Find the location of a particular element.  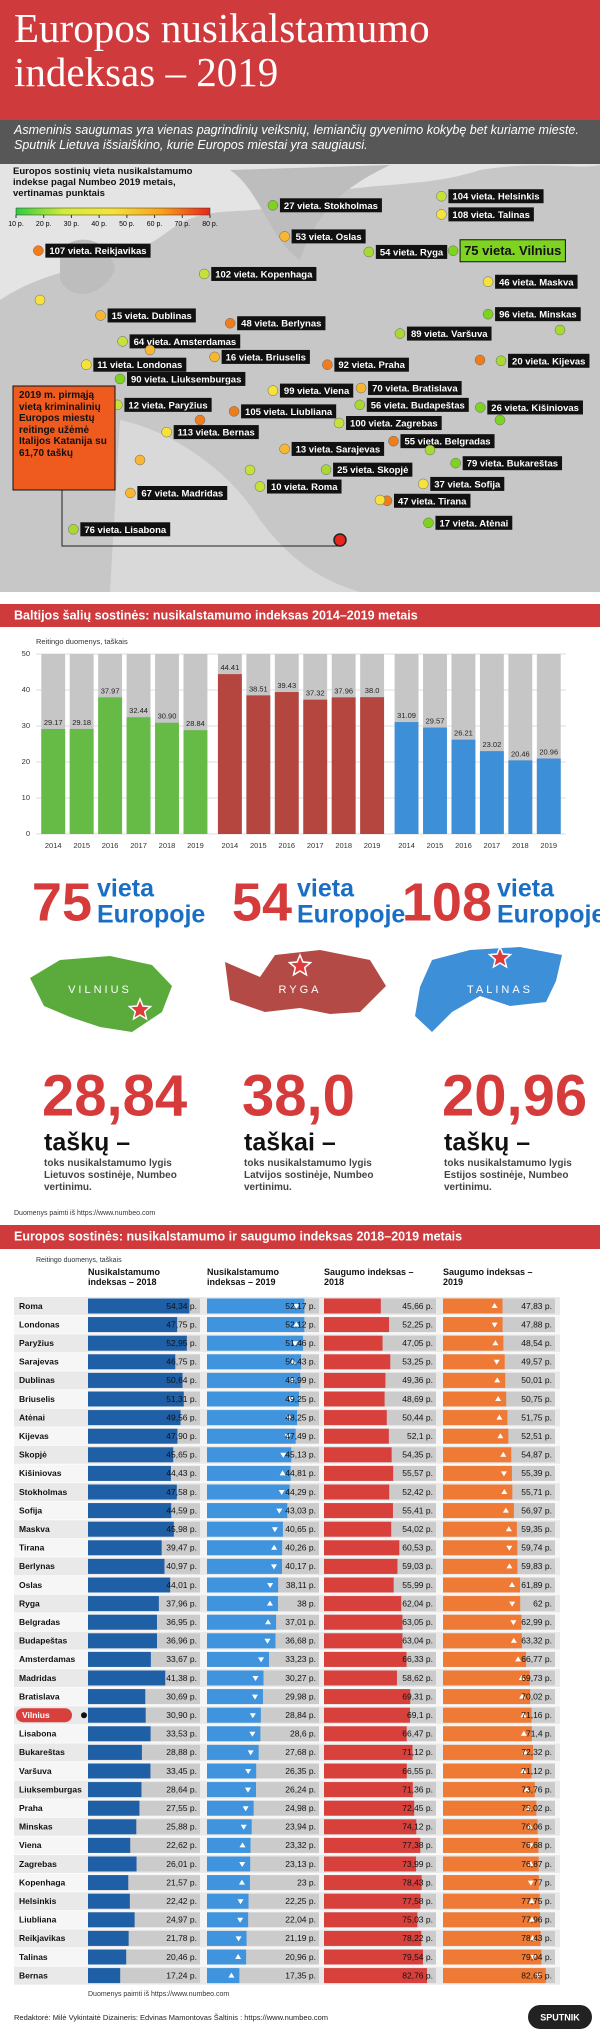

row-label: Liubliana is located at coordinates (38, 1920).